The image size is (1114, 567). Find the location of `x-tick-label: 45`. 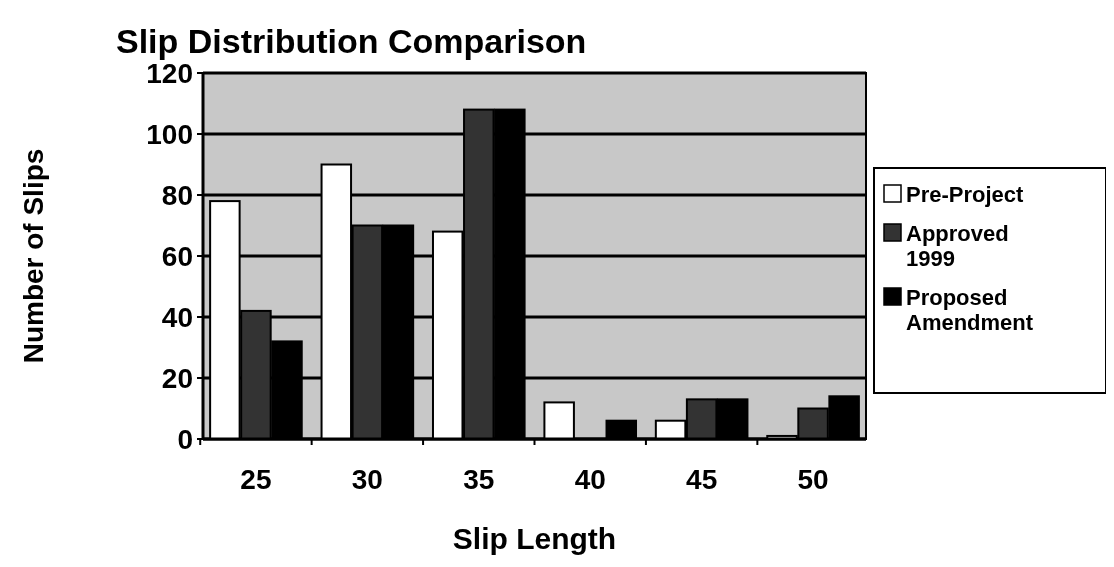

x-tick-label: 45 is located at coordinates (702, 479).